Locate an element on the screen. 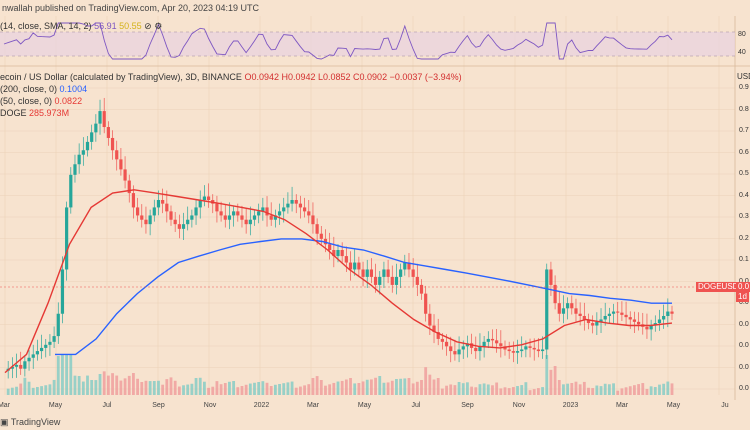  legend-ma200: (200, close, 0) 0.1004 is located at coordinates (43, 89).